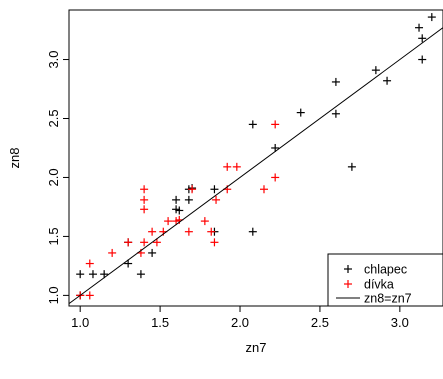 This screenshot has width=443, height=379. What do you see at coordinates (240, 322) in the screenshot?
I see `x-tick-label-2: 2.0` at bounding box center [240, 322].